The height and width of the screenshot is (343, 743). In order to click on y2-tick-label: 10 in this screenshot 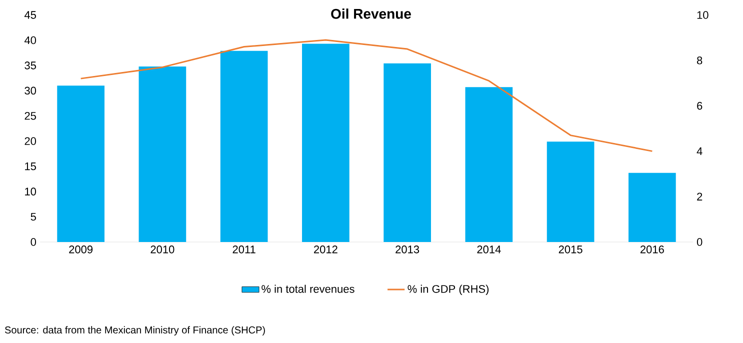, I will do `click(702, 15)`.